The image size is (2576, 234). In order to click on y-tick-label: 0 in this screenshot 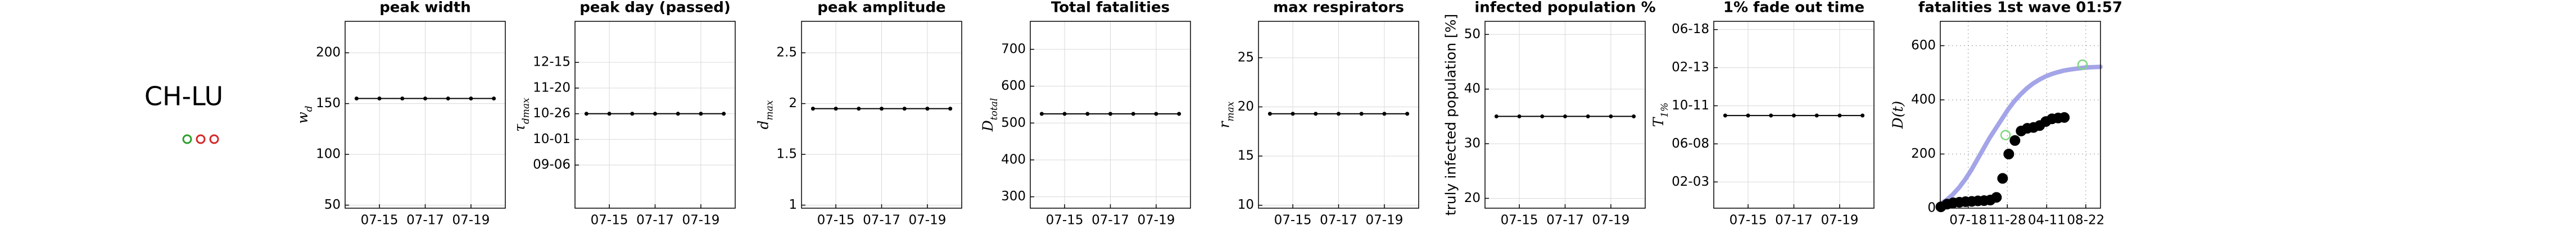, I will do `click(1932, 208)`.